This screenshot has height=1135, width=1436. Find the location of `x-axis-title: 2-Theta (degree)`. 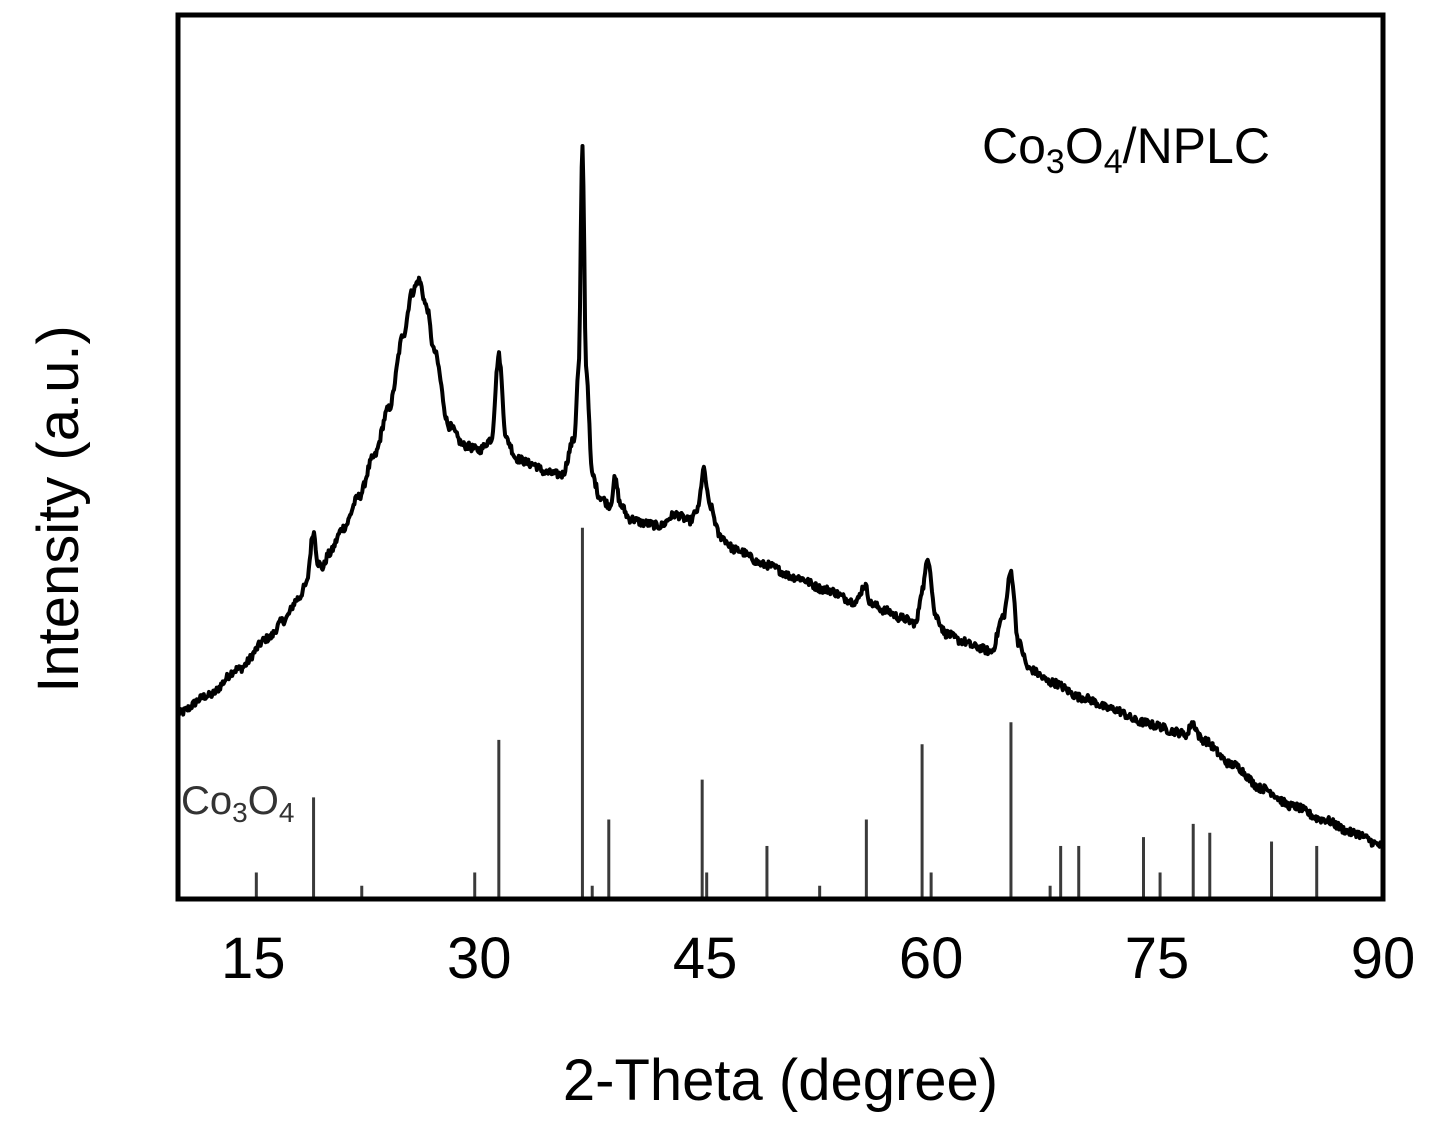

x-axis-title: 2-Theta (degree) is located at coordinates (780, 1080).